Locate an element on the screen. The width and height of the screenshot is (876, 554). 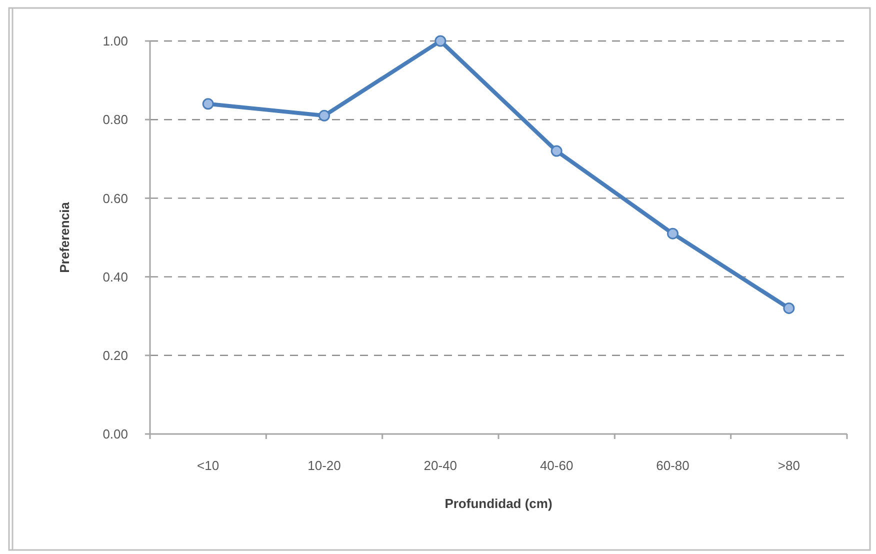
x-tick-label: 60-80 is located at coordinates (673, 465).